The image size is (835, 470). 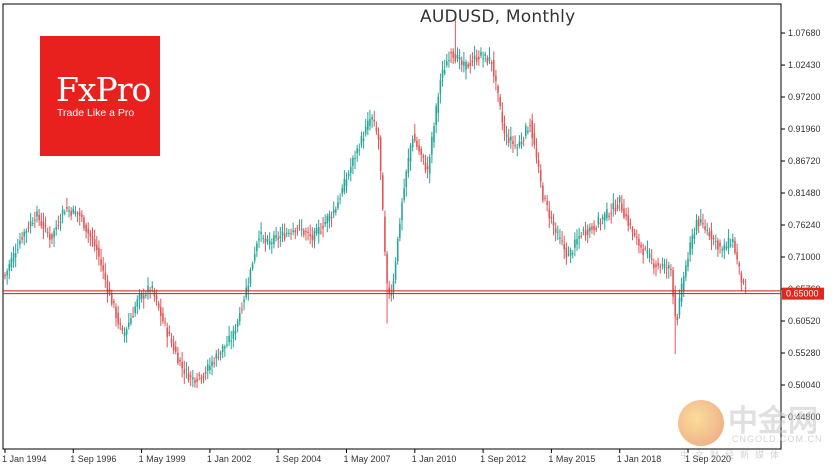 What do you see at coordinates (24, 459) in the screenshot?
I see `x-tick-label: 1 Jan 1994` at bounding box center [24, 459].